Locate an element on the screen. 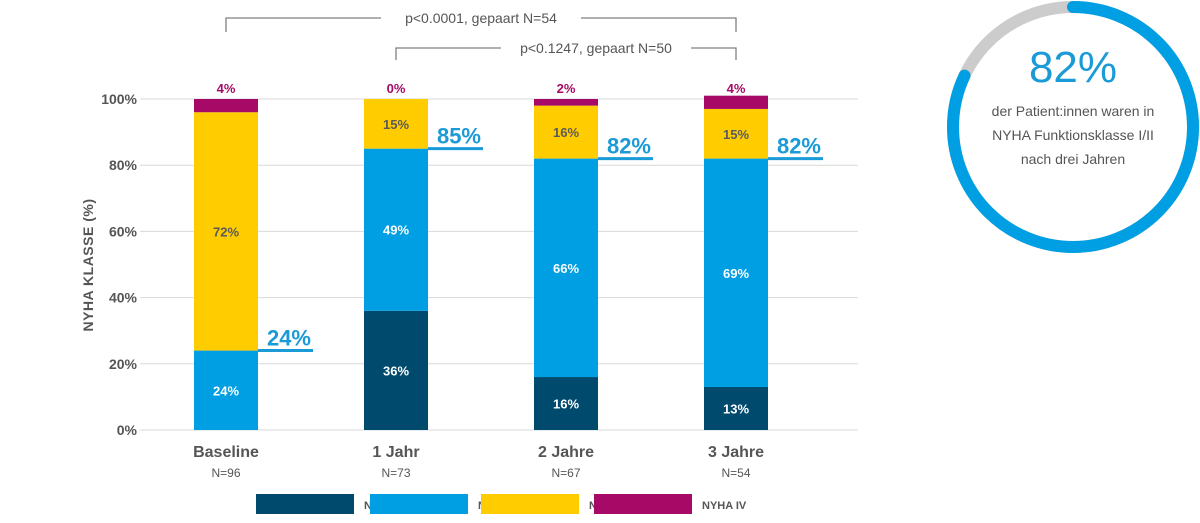  data-label: 13% is located at coordinates (736, 408).